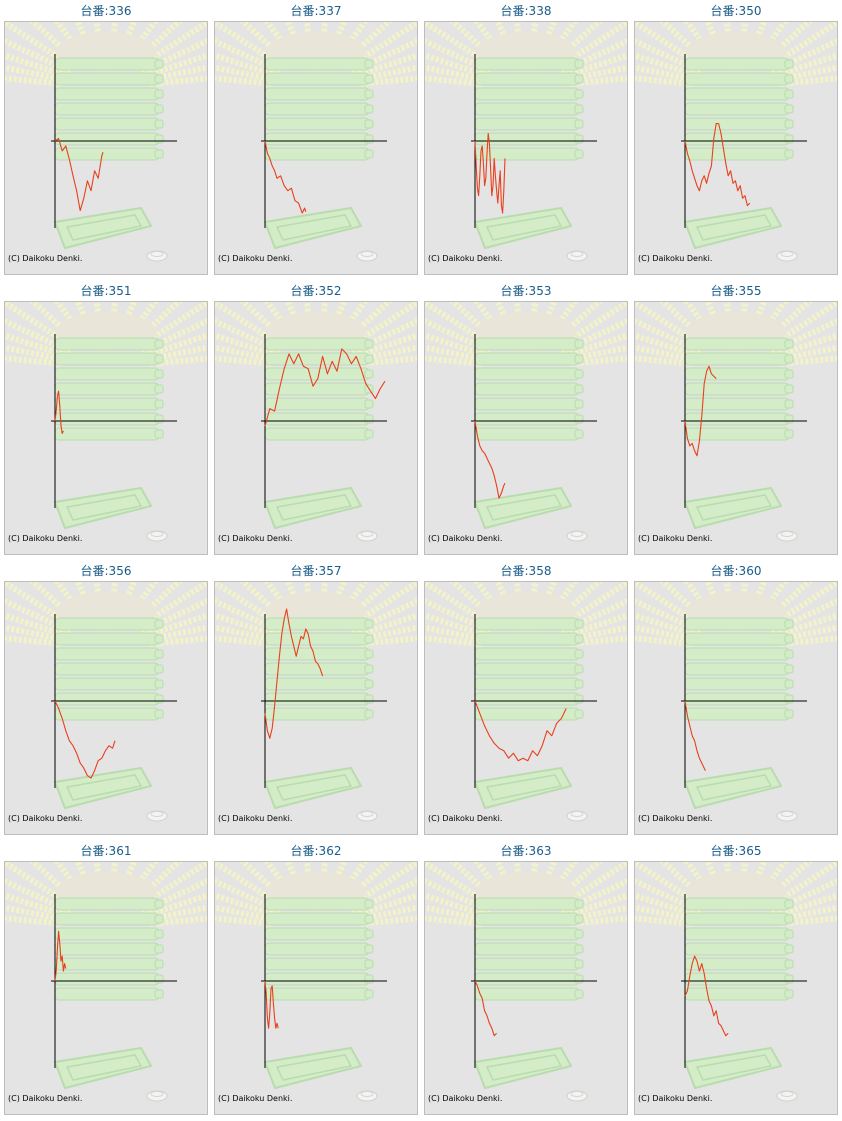 The height and width of the screenshot is (1121, 842). I want to click on machine-chart-card: 台番:338 (C) Daikoku Denki., so click(526, 138).